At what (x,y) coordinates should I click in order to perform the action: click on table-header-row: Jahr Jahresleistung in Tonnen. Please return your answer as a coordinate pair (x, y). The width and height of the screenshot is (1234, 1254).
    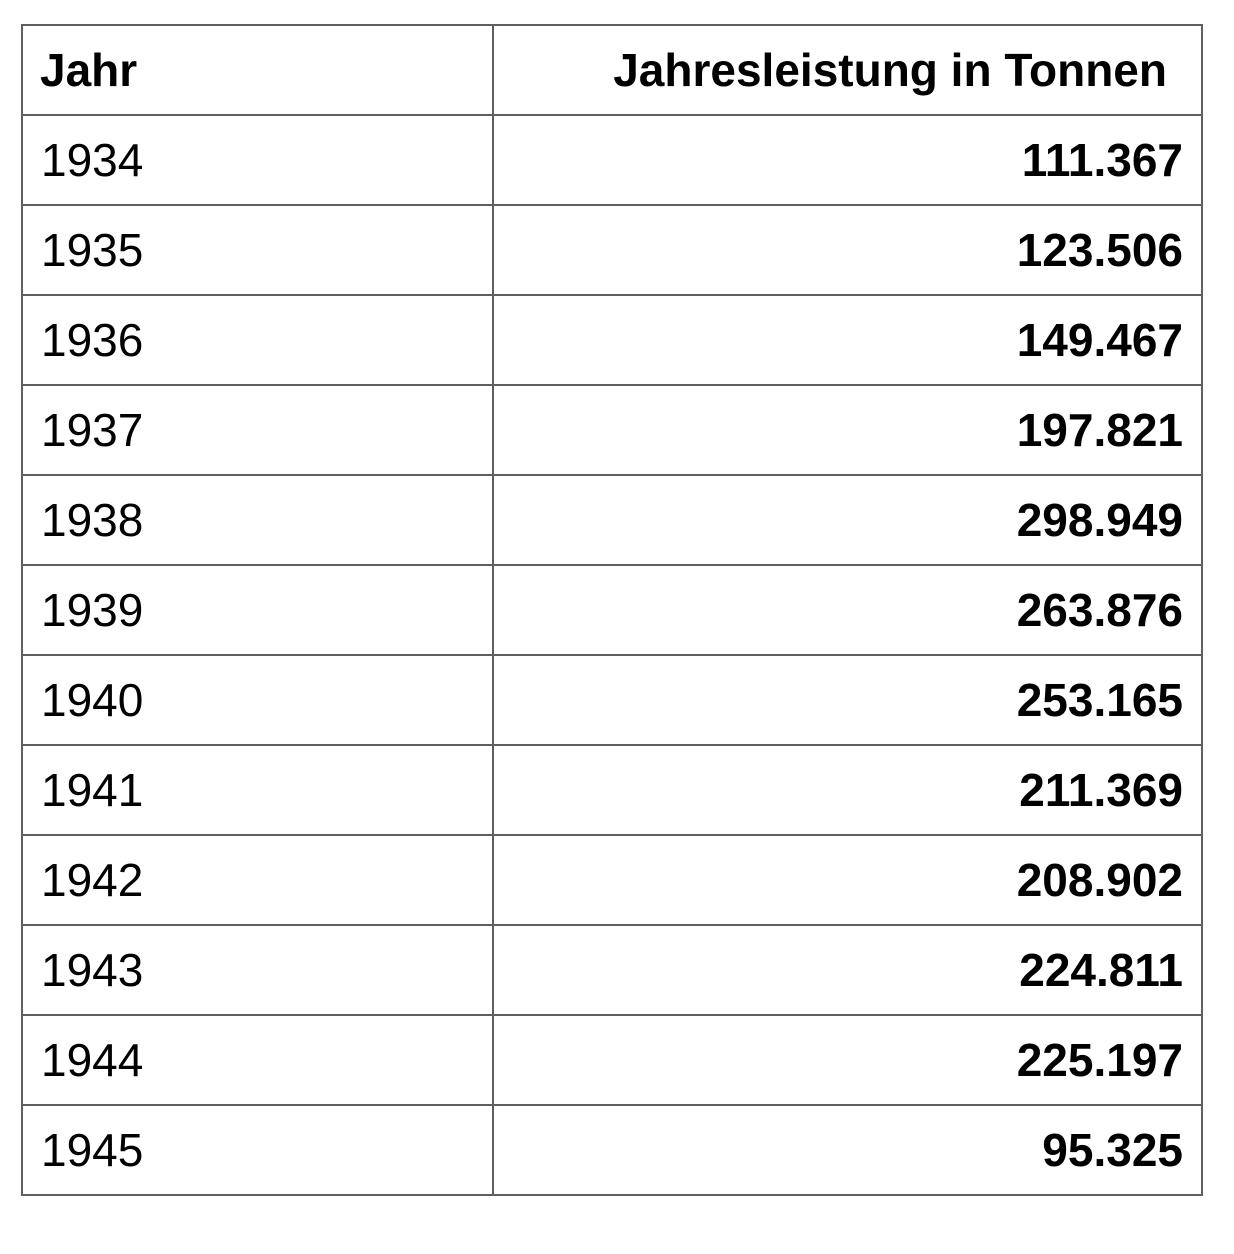
    Looking at the image, I should click on (612, 70).